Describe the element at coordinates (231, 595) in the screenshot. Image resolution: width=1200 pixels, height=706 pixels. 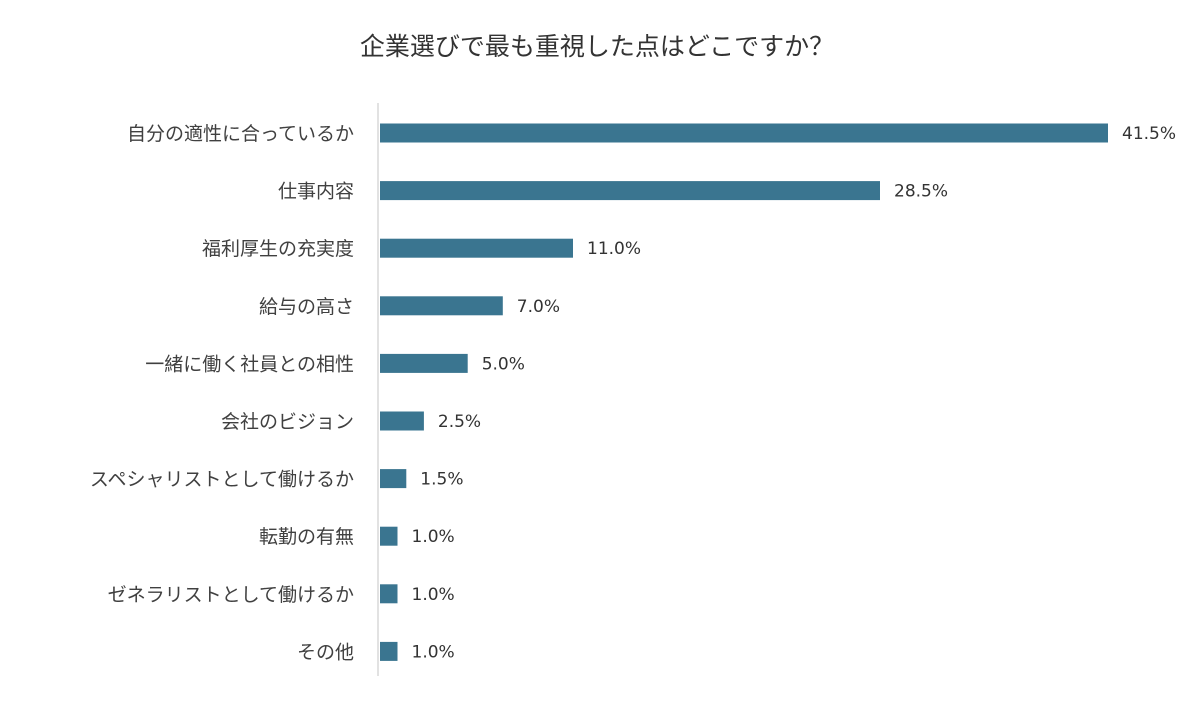
I see `category-label-9: ゼネラリストとして働けるか` at that location.